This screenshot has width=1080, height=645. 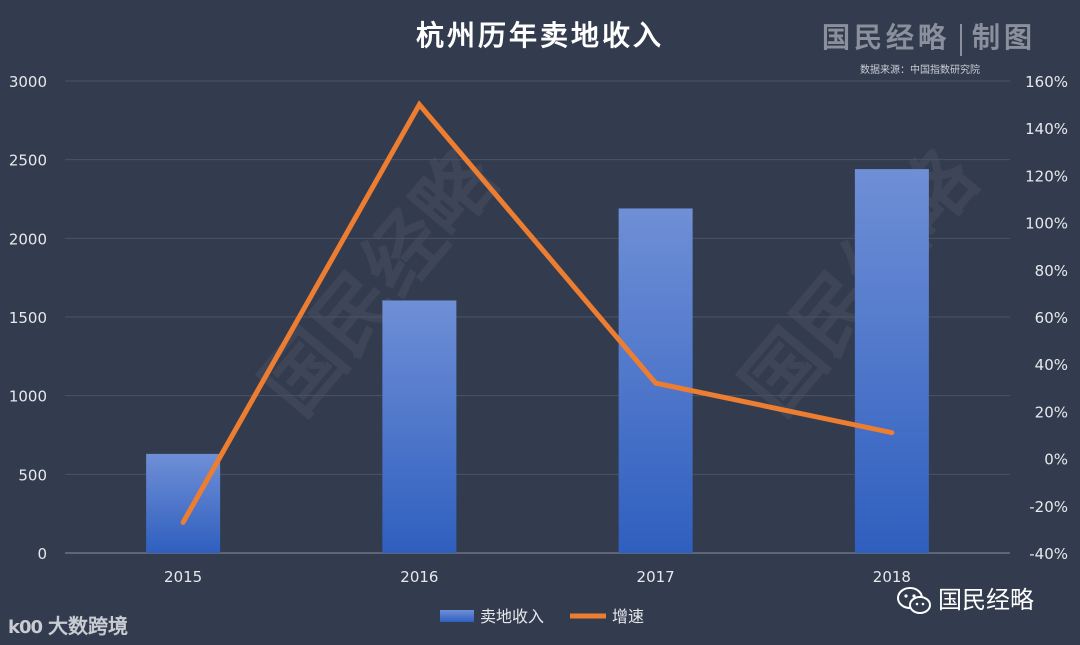 I want to click on footer-right-brand: 国民经略, so click(x=965, y=598).